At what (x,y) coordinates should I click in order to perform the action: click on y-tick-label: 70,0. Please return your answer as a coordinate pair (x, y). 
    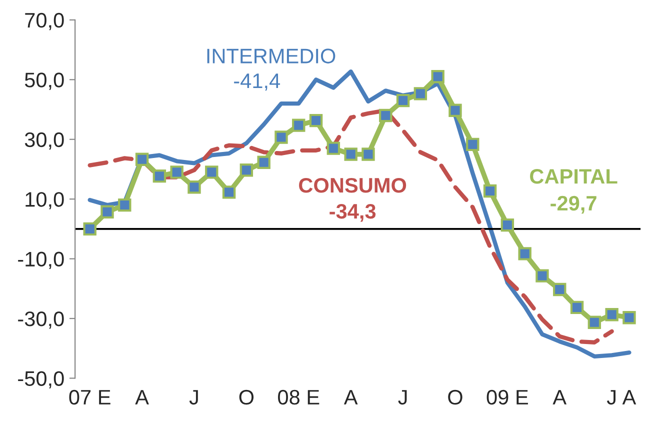
    Looking at the image, I should click on (44, 21).